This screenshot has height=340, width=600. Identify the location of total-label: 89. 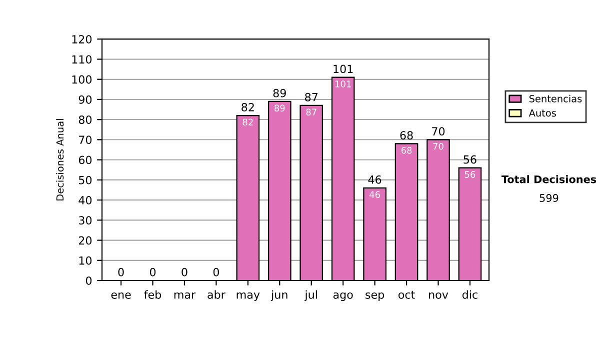
(279, 93).